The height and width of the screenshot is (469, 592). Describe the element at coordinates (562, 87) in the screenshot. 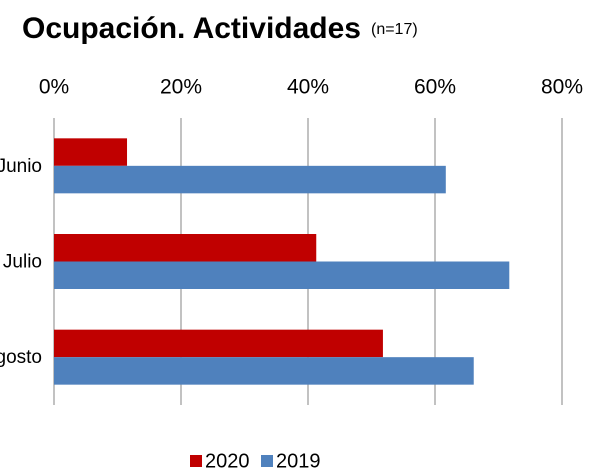

I see `x-tick-label: 80%` at that location.